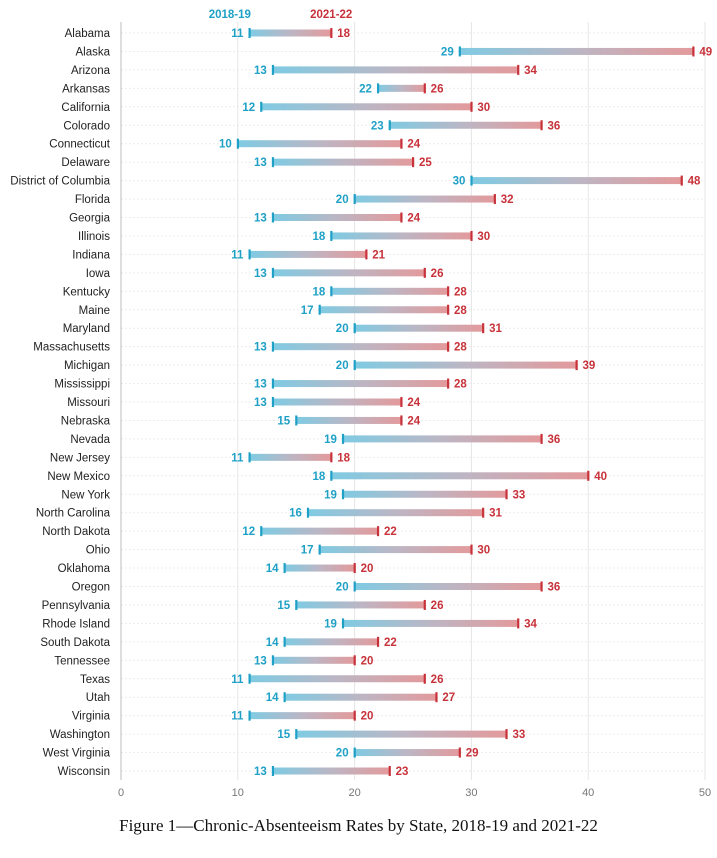 This screenshot has width=717, height=858. I want to click on state-label: Kentucky, so click(87, 292).